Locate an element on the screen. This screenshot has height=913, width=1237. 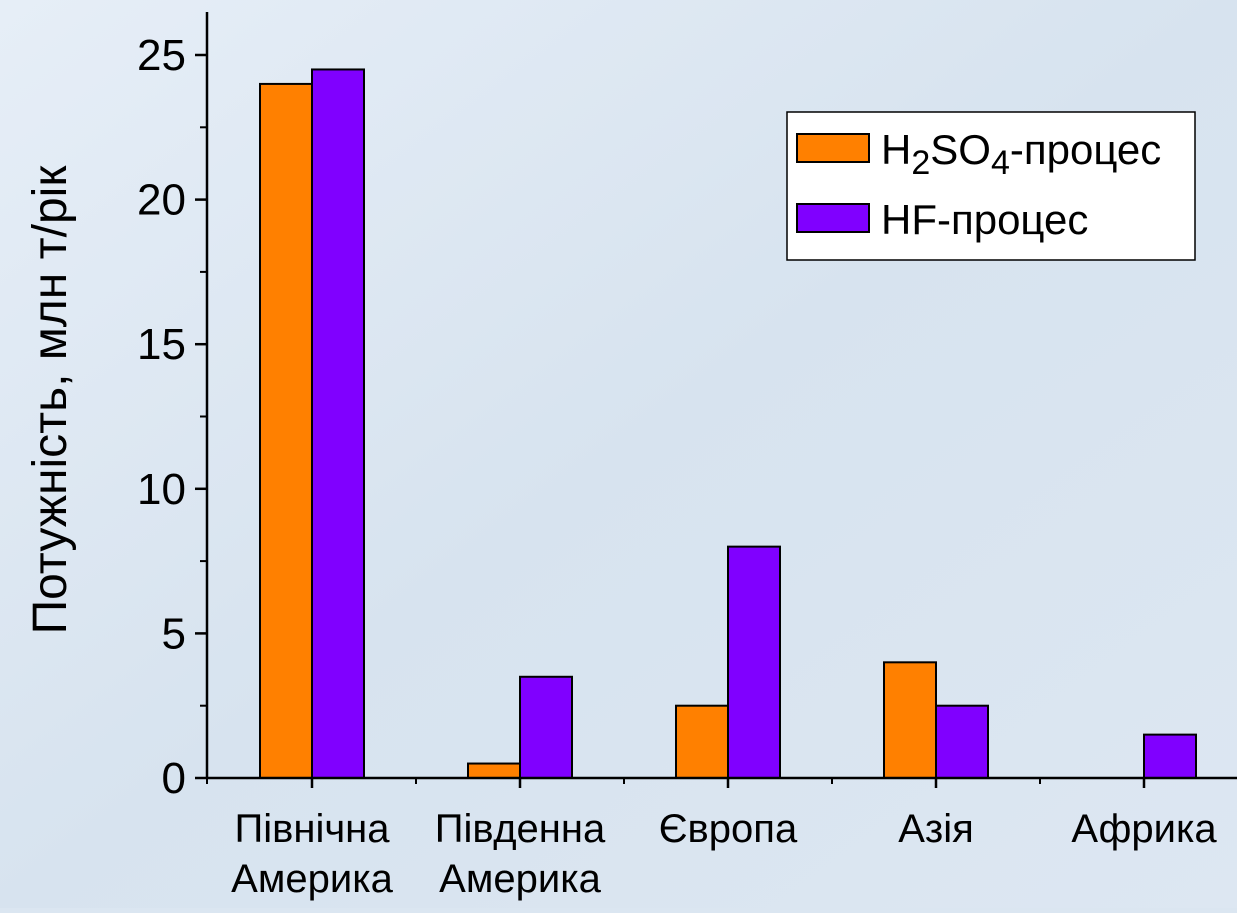
y-tick-label-5: 25 is located at coordinates (161, 55).